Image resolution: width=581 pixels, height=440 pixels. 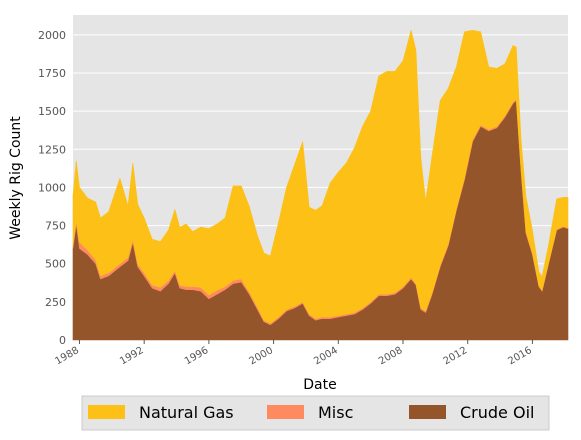 I want to click on x-tick-label: 2012, so click(x=456, y=356).